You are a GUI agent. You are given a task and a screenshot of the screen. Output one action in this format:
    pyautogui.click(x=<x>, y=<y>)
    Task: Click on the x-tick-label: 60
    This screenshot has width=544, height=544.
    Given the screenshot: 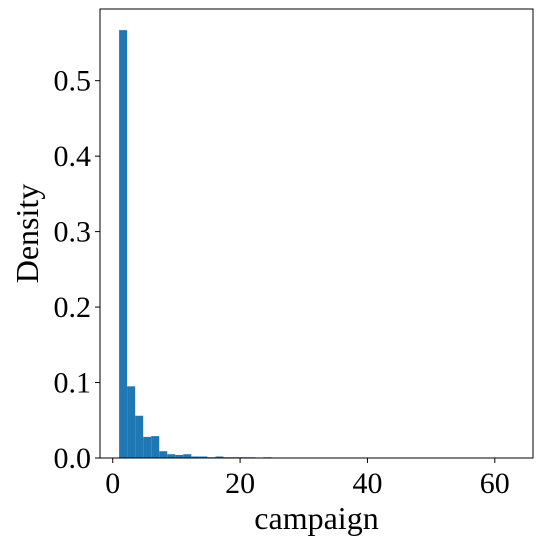 What is the action you would take?
    pyautogui.click(x=495, y=483)
    